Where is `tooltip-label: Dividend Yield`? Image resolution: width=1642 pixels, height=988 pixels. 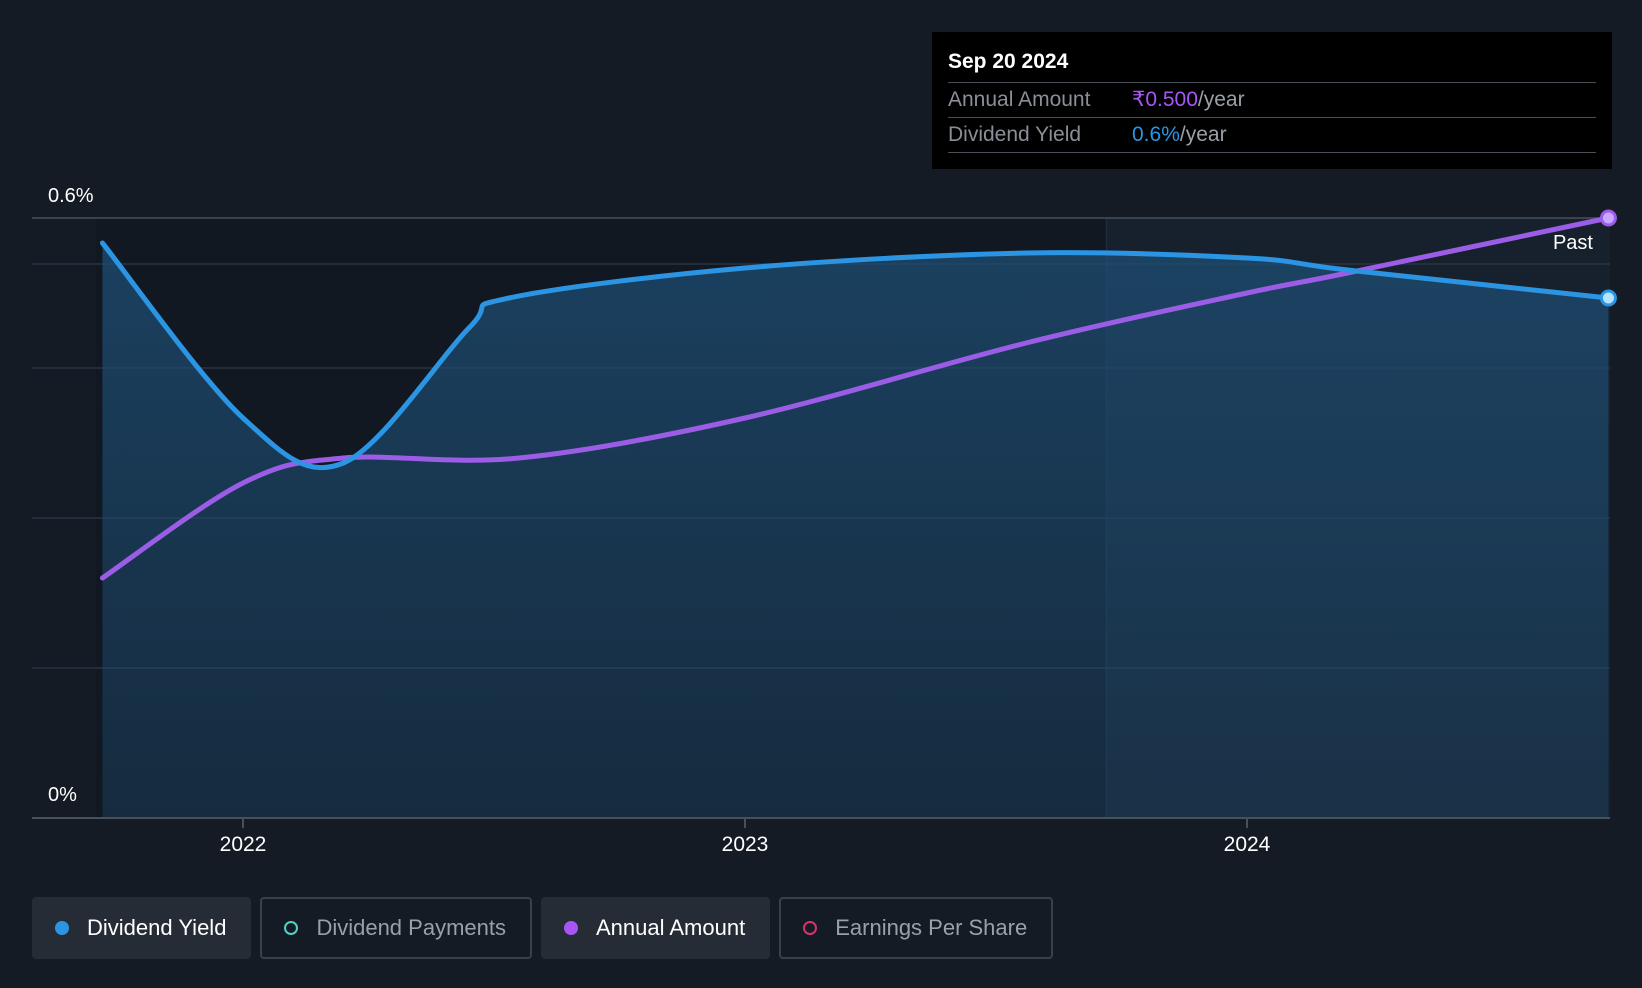
tooltip-label: Dividend Yield is located at coordinates (1015, 134).